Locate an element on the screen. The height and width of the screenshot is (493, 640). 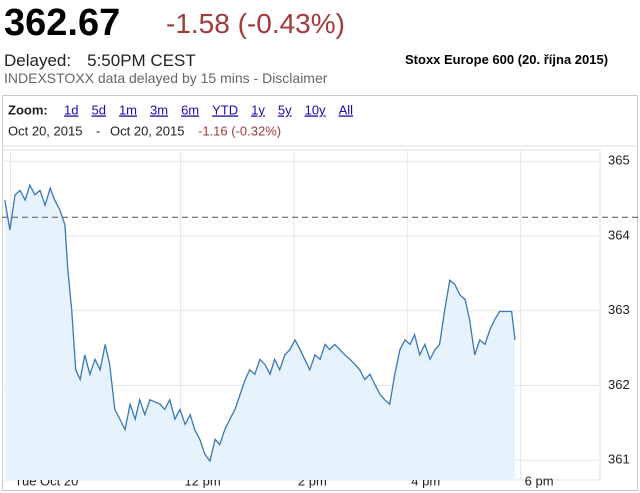
x-tick-label: 6 pm is located at coordinates (539, 480).